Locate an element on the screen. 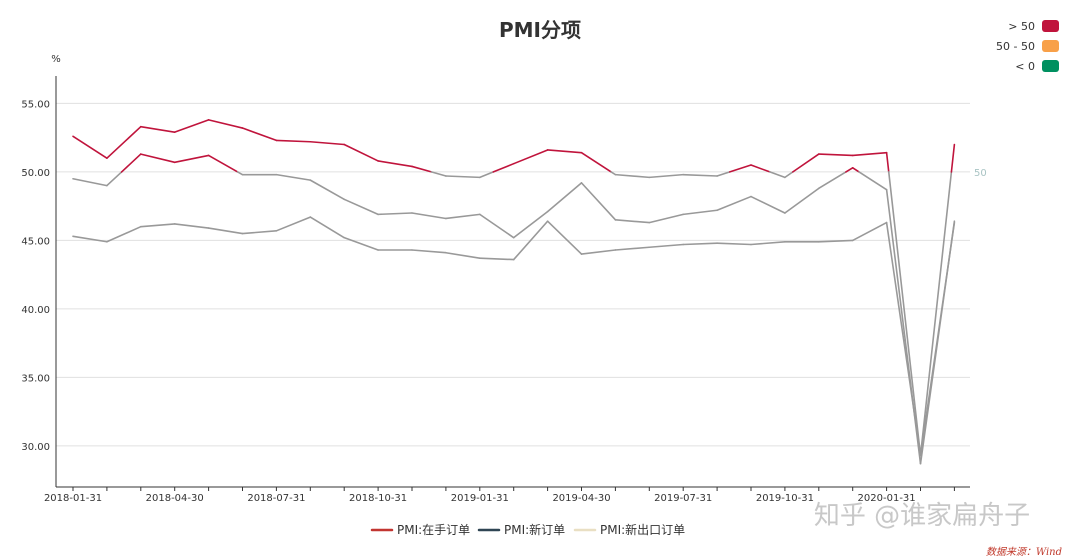 This screenshot has width=1080, height=558. markline: 50 is located at coordinates (980, 173).